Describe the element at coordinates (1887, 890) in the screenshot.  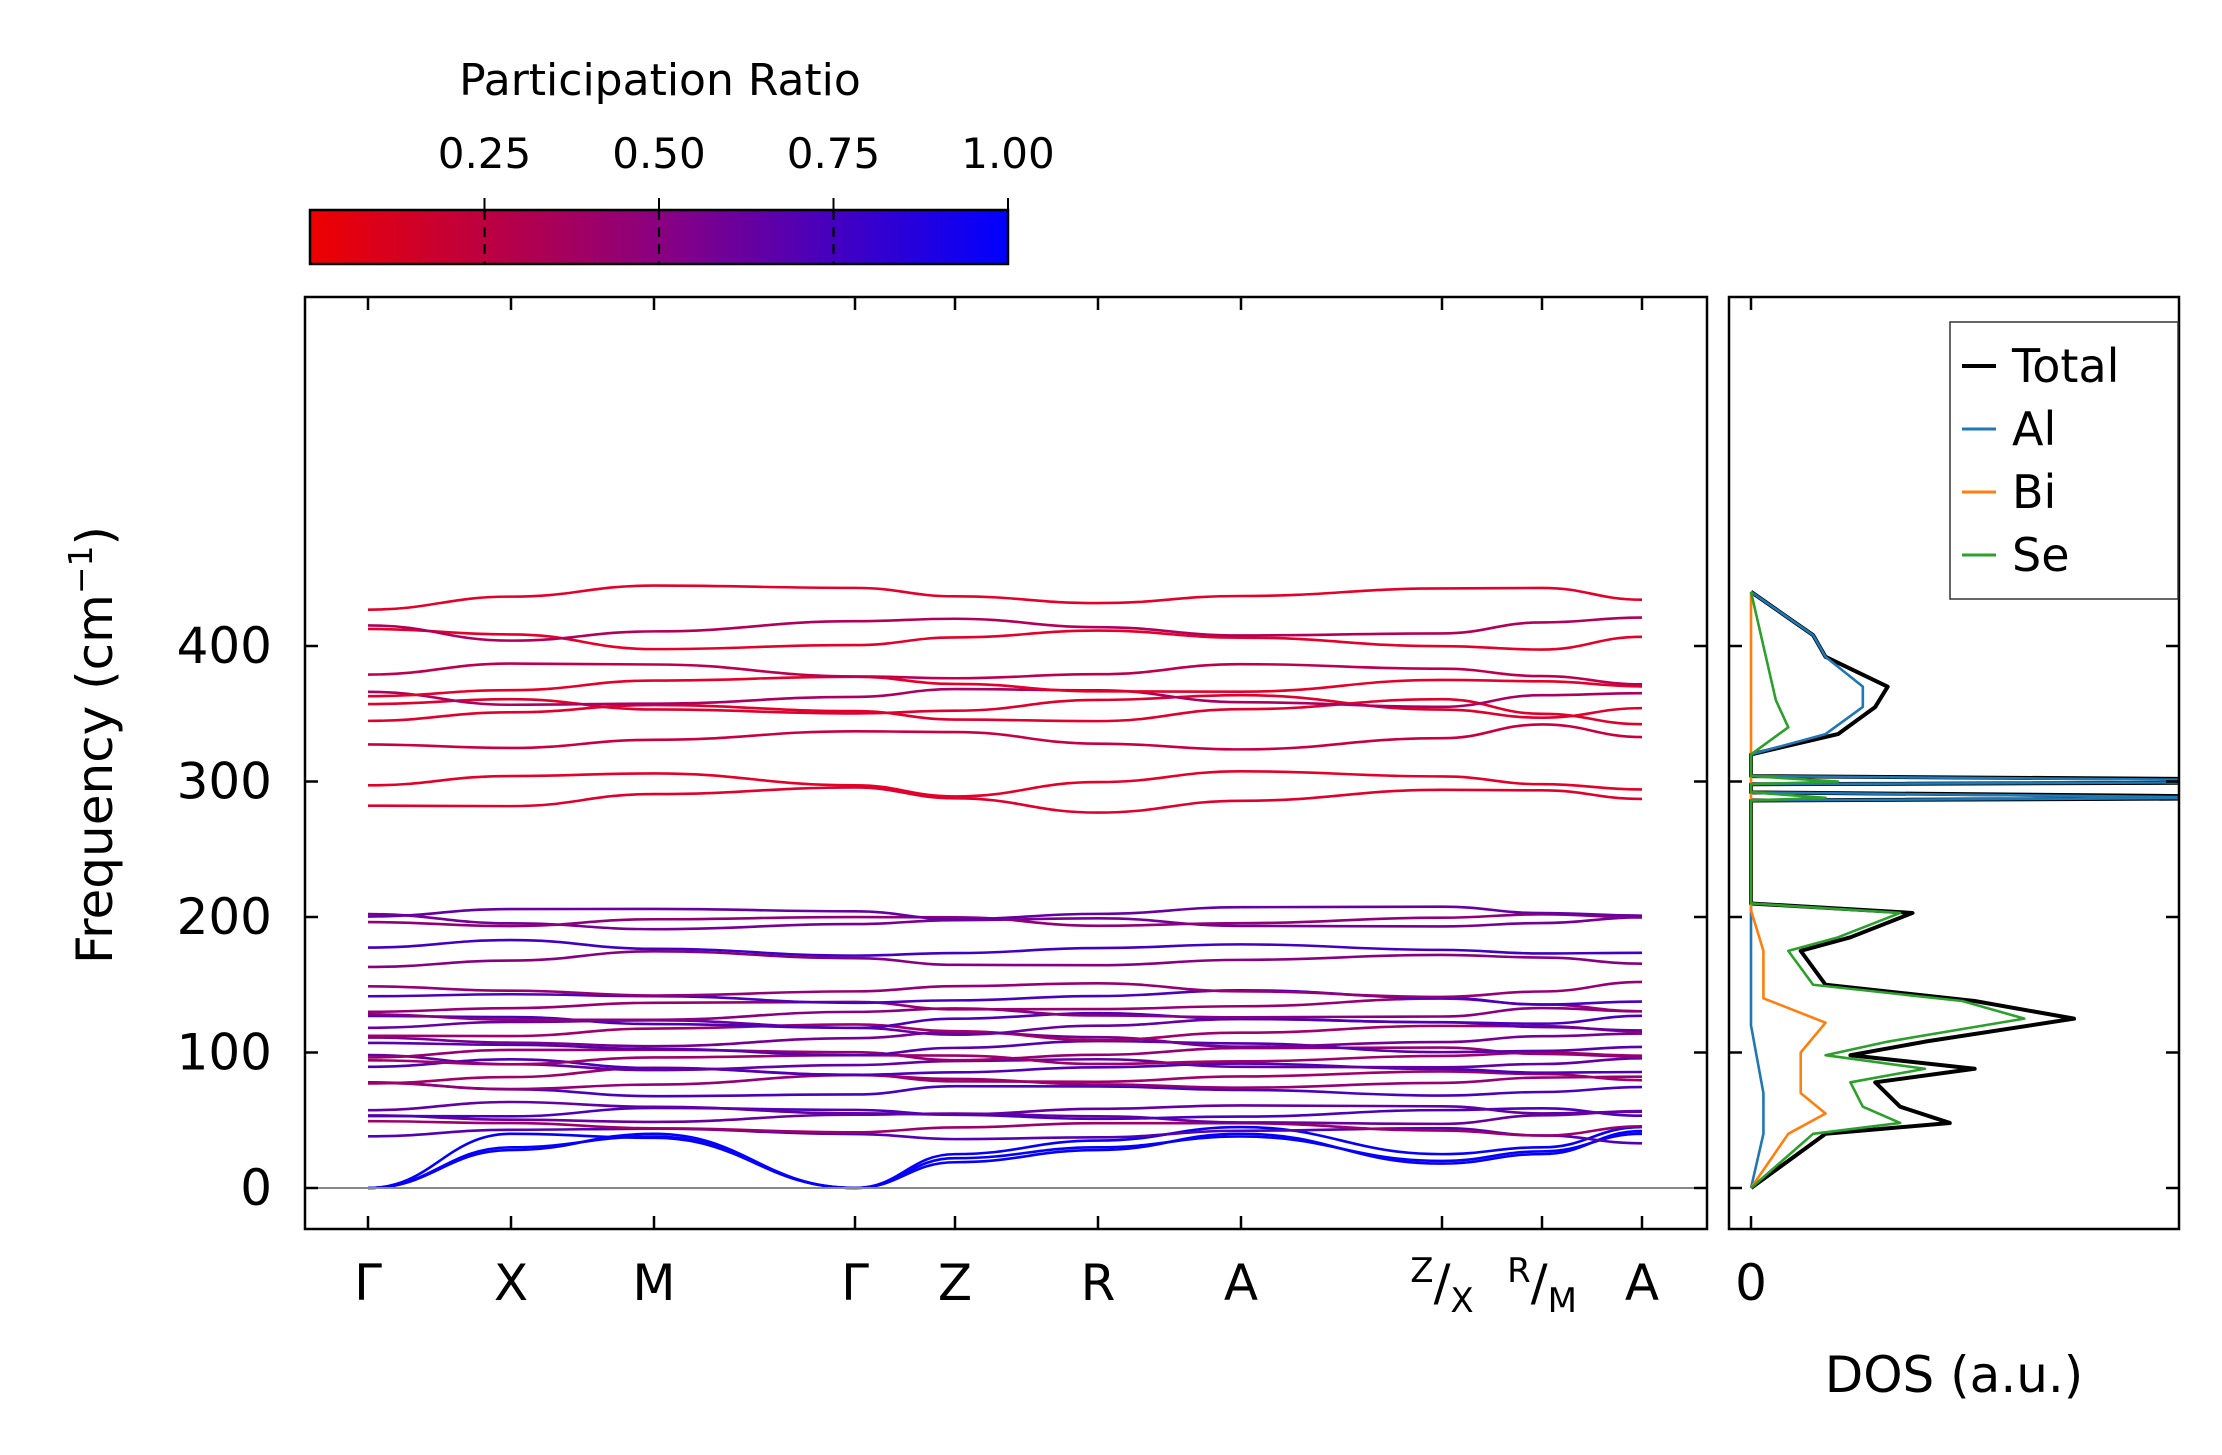
I see `dos-curve-se` at that location.